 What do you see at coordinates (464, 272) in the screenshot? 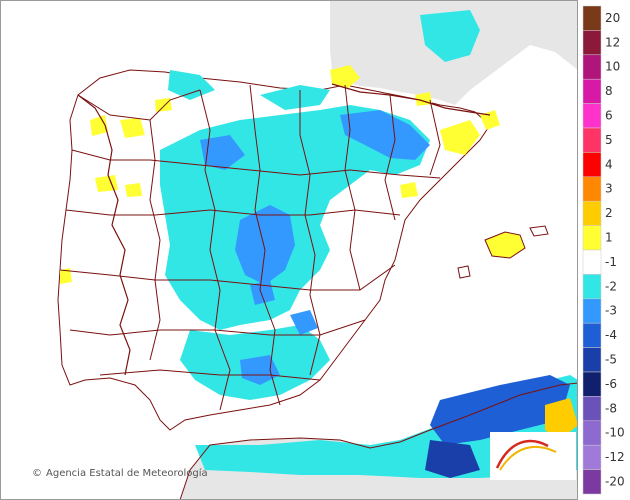
I see `ibiza-island` at bounding box center [464, 272].